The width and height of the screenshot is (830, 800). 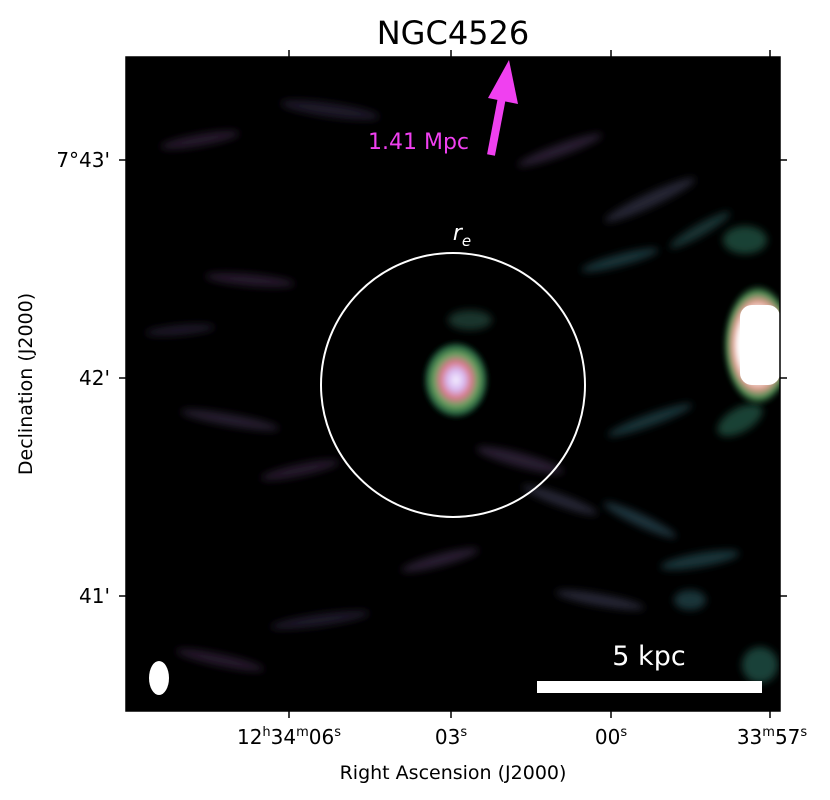 I want to click on beam-ellipse, so click(x=159, y=678).